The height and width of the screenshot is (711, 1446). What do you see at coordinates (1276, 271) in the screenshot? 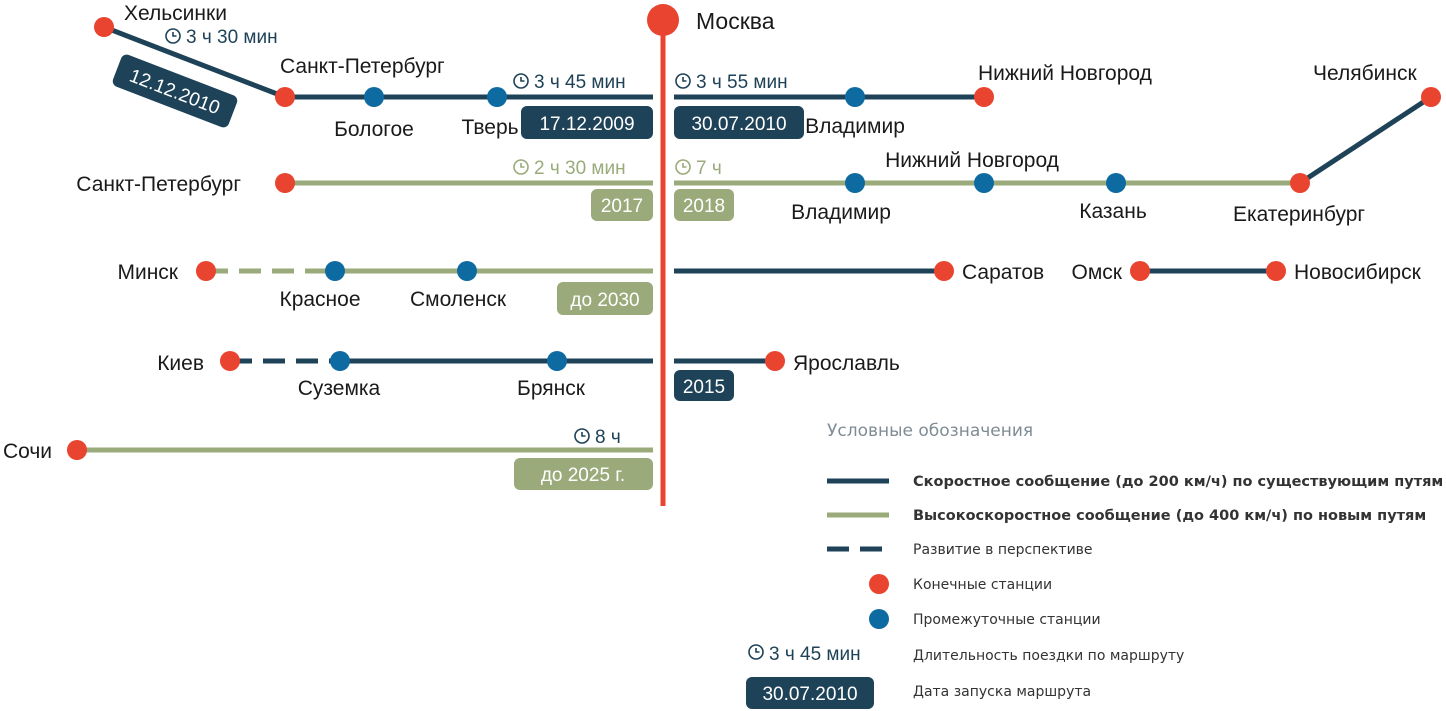
I see `station-novosibirsk` at bounding box center [1276, 271].